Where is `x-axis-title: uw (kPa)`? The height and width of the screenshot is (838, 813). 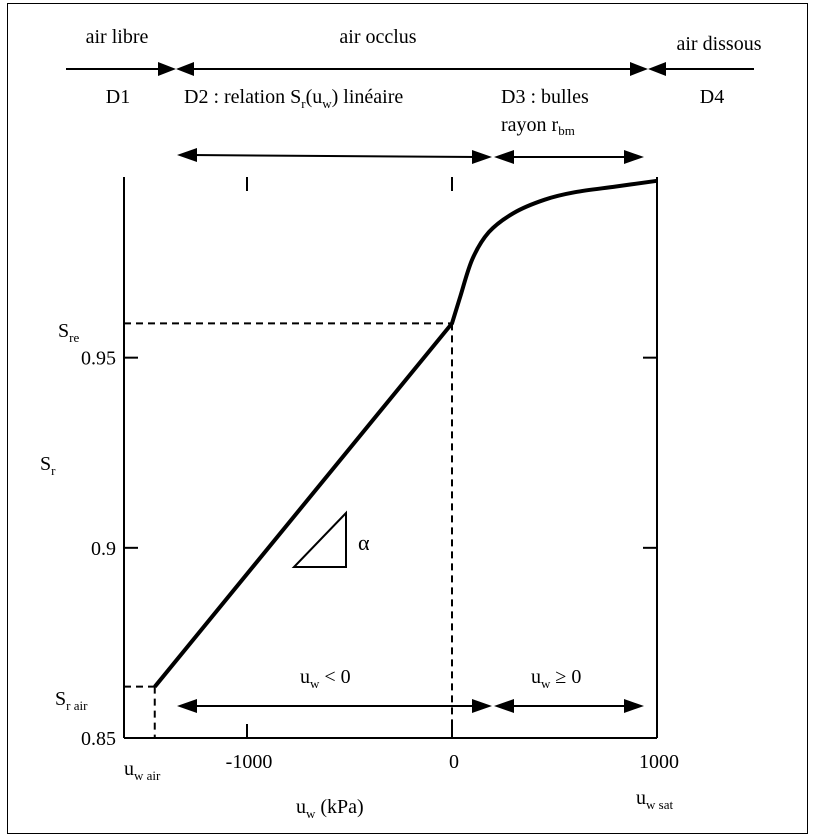
x-axis-title: uw (kPa) is located at coordinates (330, 808).